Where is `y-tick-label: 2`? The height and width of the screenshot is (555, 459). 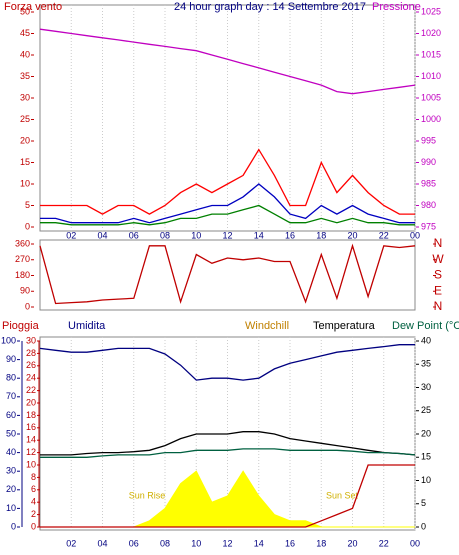 y-tick-label: 2 is located at coordinates (33, 514).